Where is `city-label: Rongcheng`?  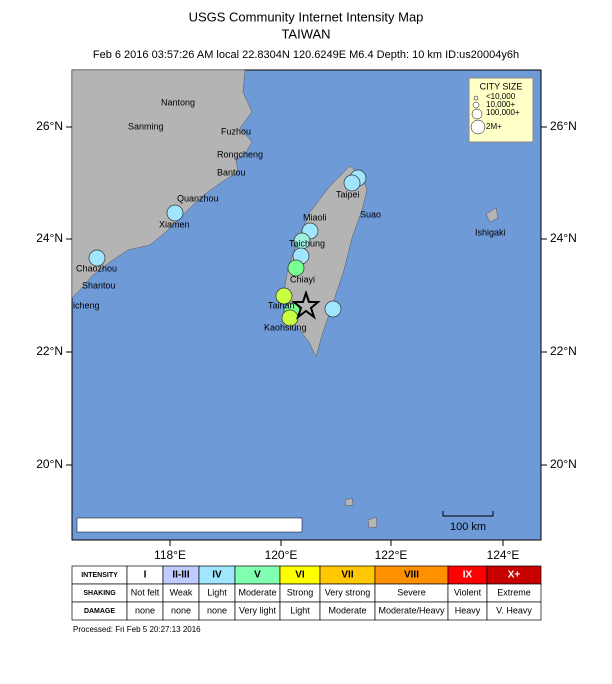
city-label: Rongcheng is located at coordinates (240, 154).